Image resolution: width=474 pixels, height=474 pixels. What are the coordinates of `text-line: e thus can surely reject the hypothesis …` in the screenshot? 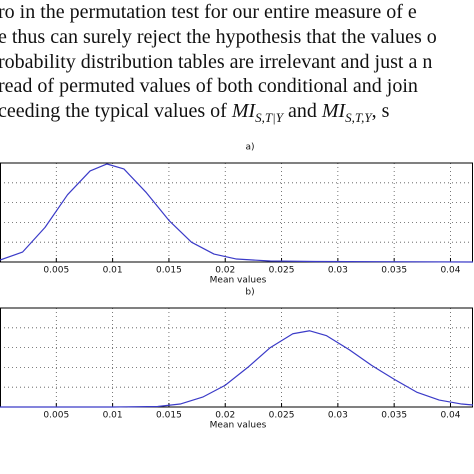 It's located at (218, 37).